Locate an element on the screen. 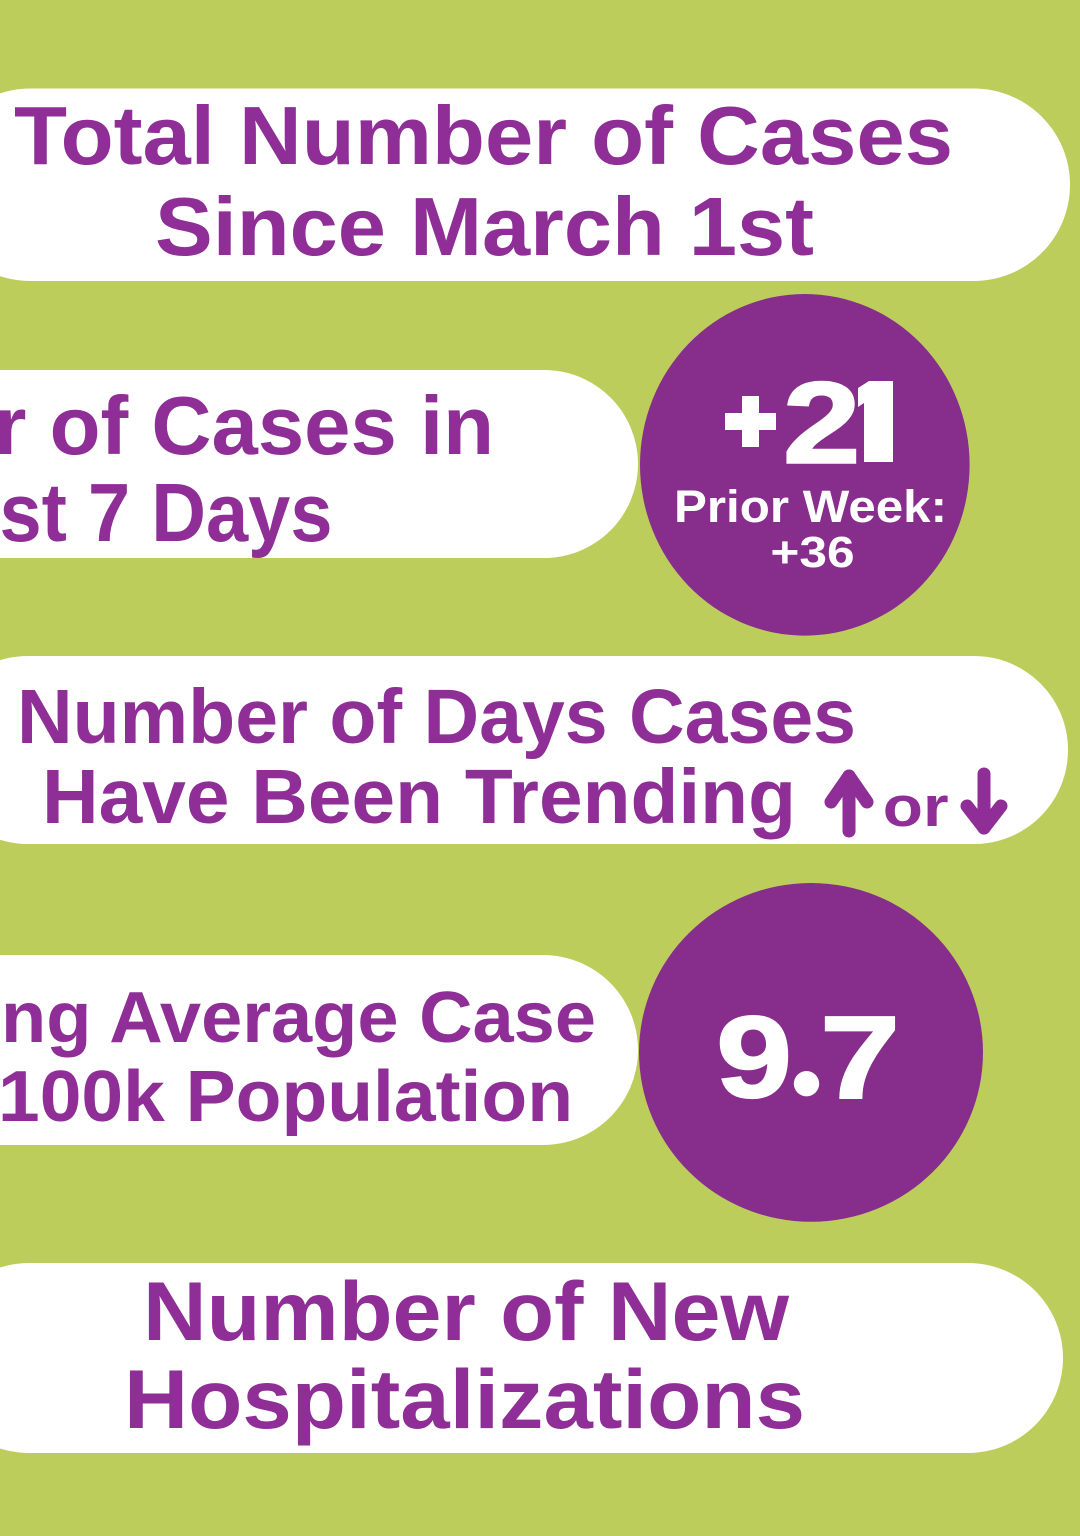  svg-text: ng Average Case is located at coordinates (298, 1017).